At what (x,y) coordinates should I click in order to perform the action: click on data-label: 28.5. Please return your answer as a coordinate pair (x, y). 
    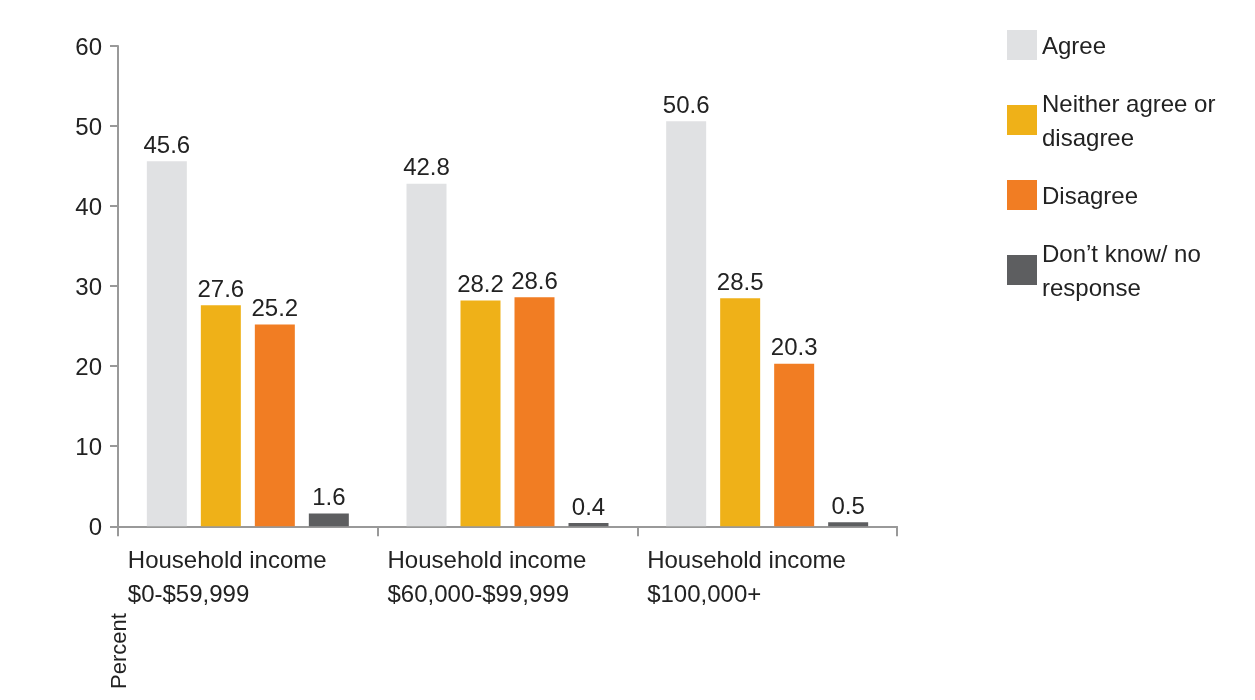
    Looking at the image, I should click on (740, 281).